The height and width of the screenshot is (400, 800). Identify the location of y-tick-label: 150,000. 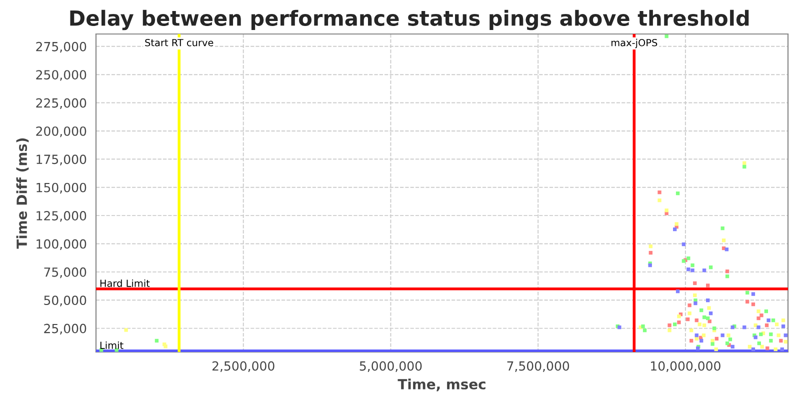
(61, 188).